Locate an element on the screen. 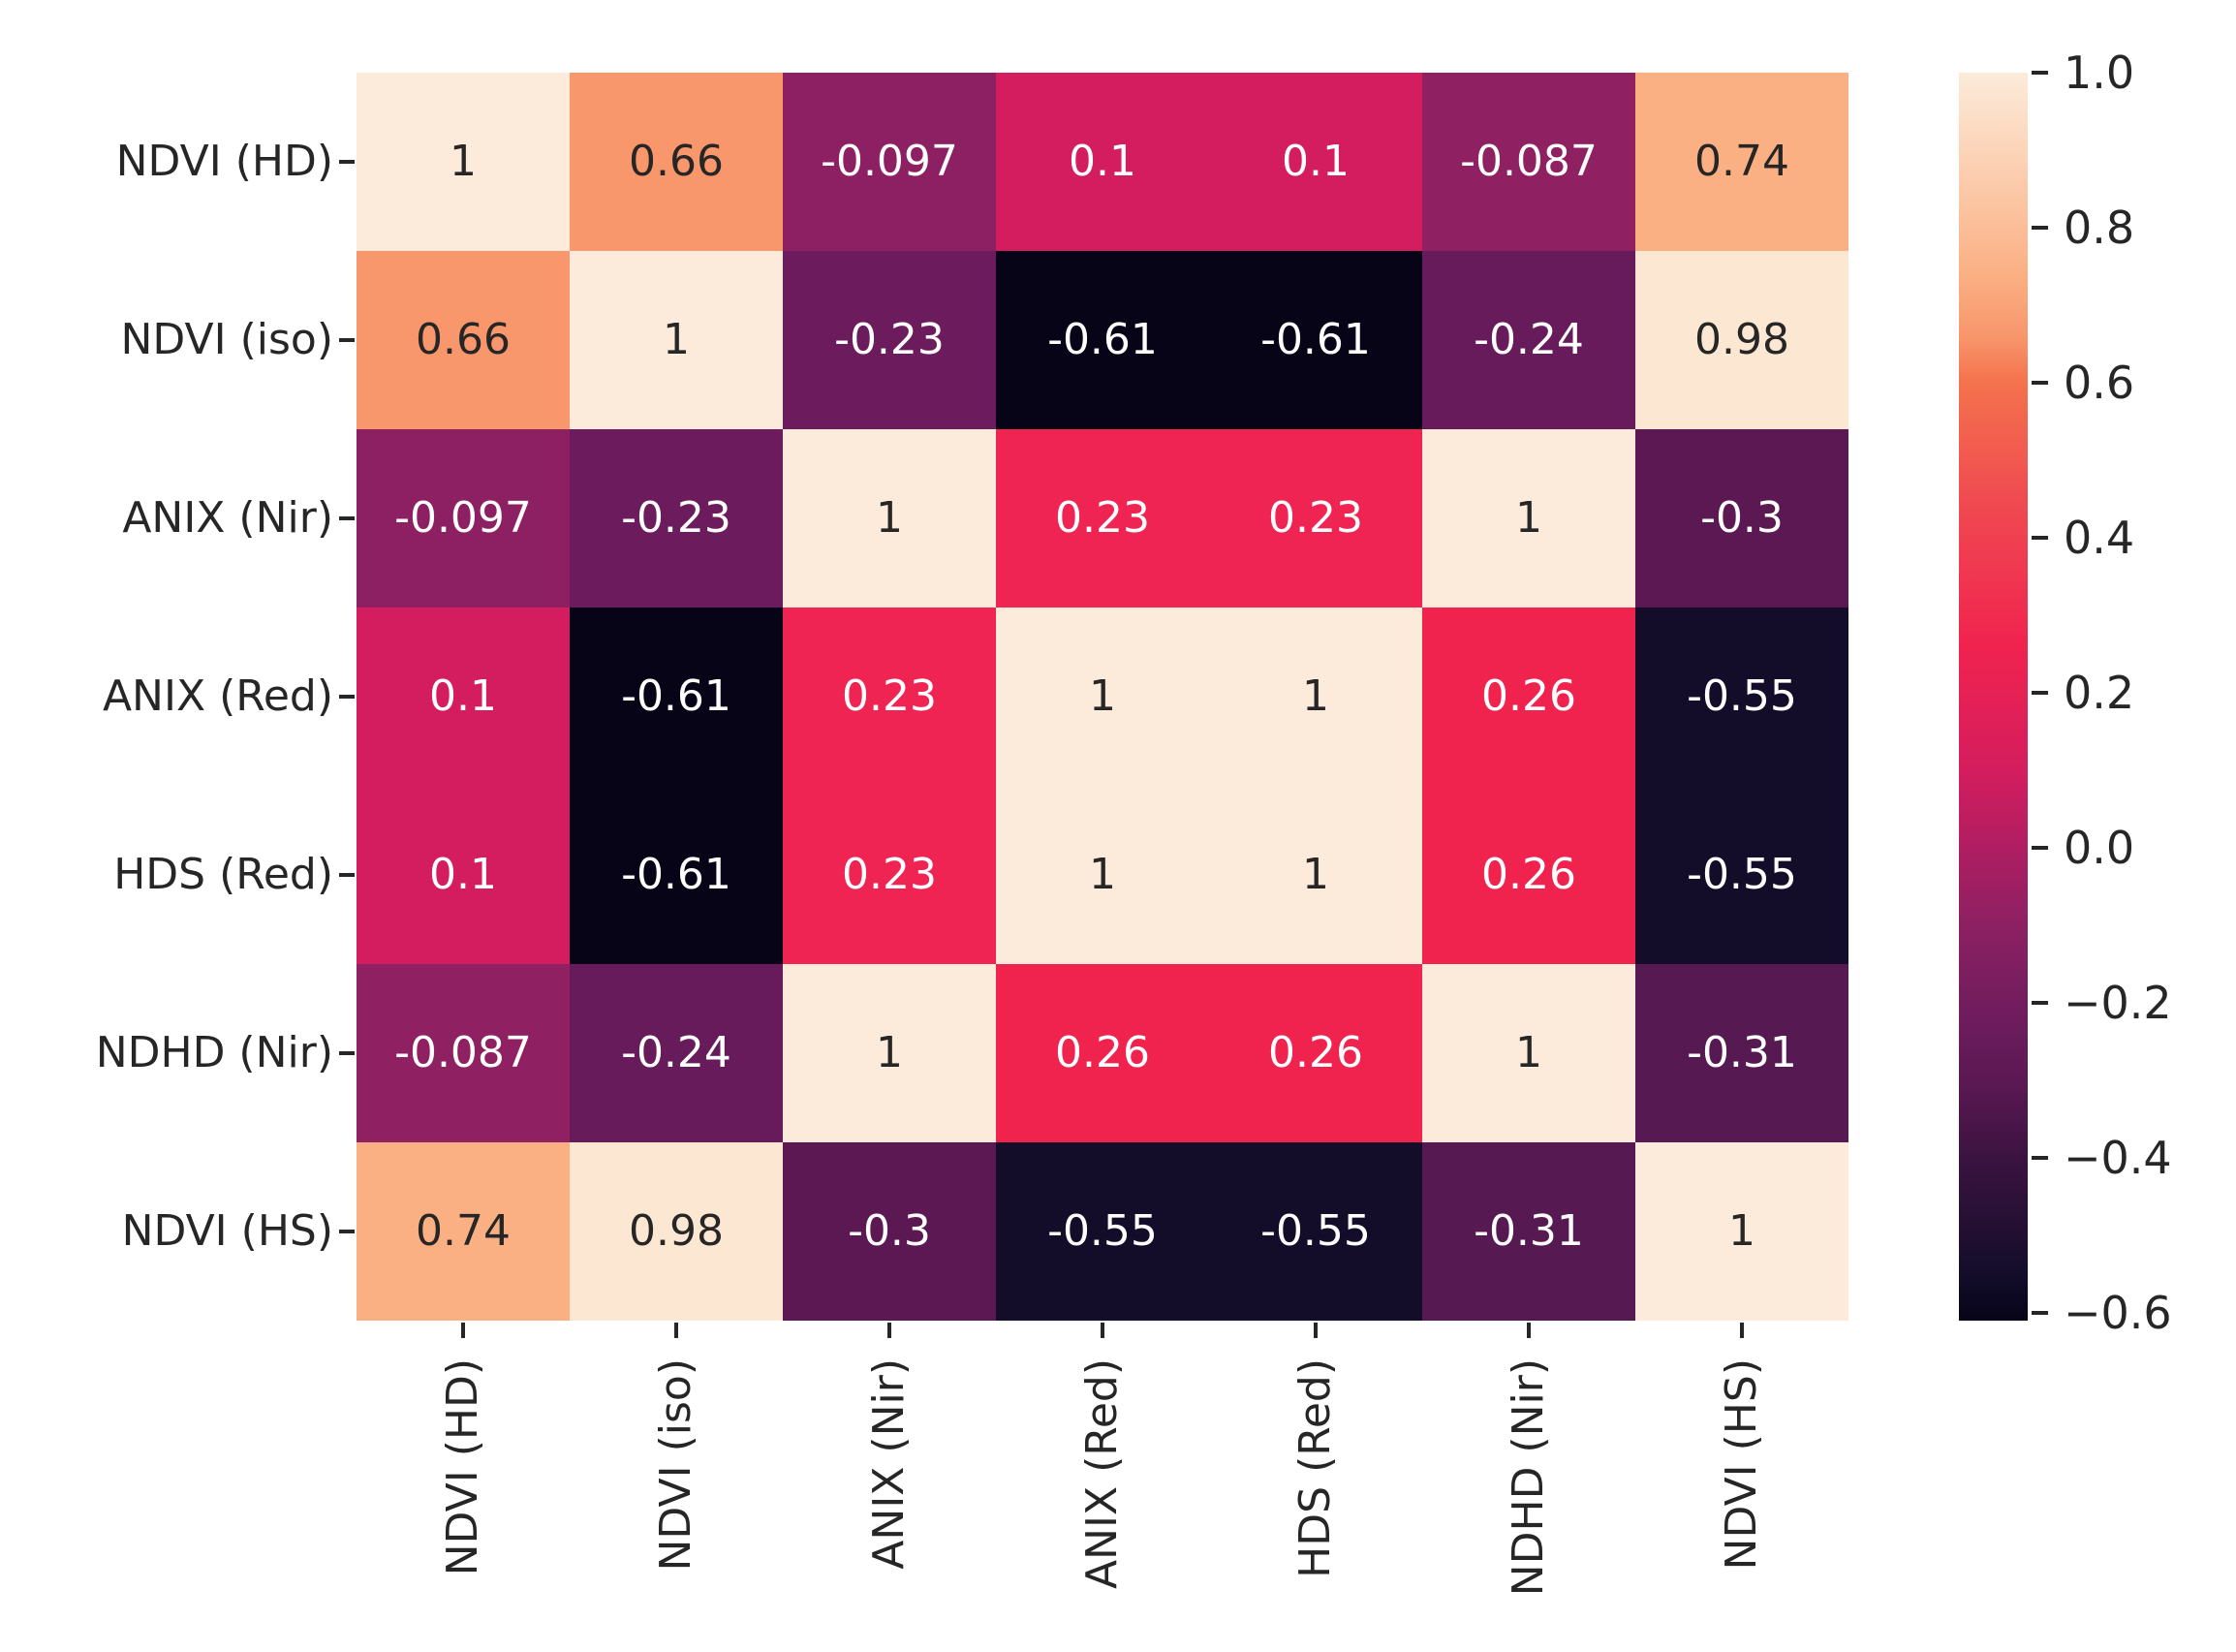  x-axis-label-3: ANIX (Red) is located at coordinates (1102, 1474).